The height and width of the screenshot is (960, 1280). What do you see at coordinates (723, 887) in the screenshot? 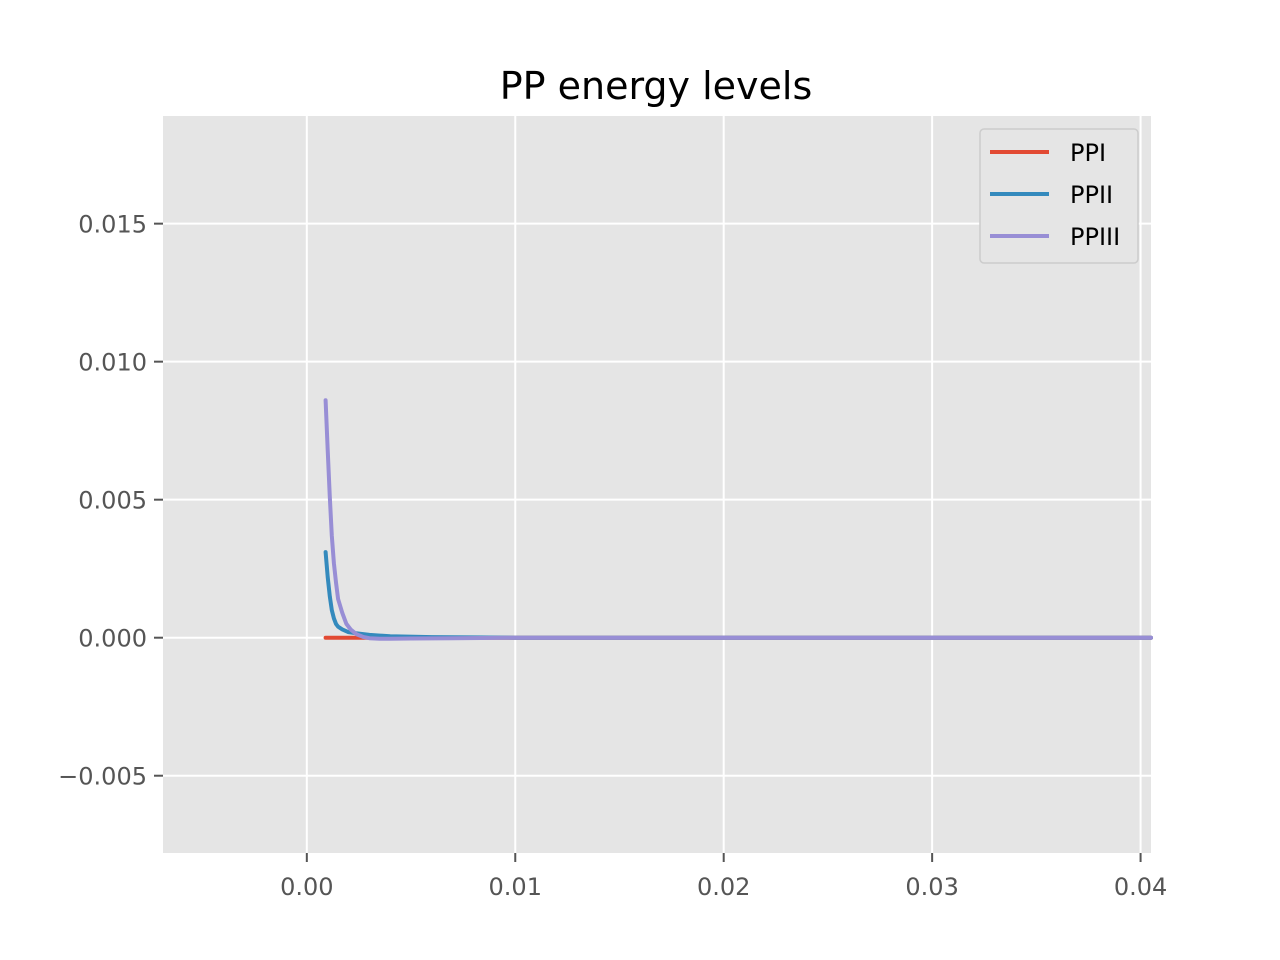
I see `x-tick-label: 0.02` at bounding box center [723, 887].